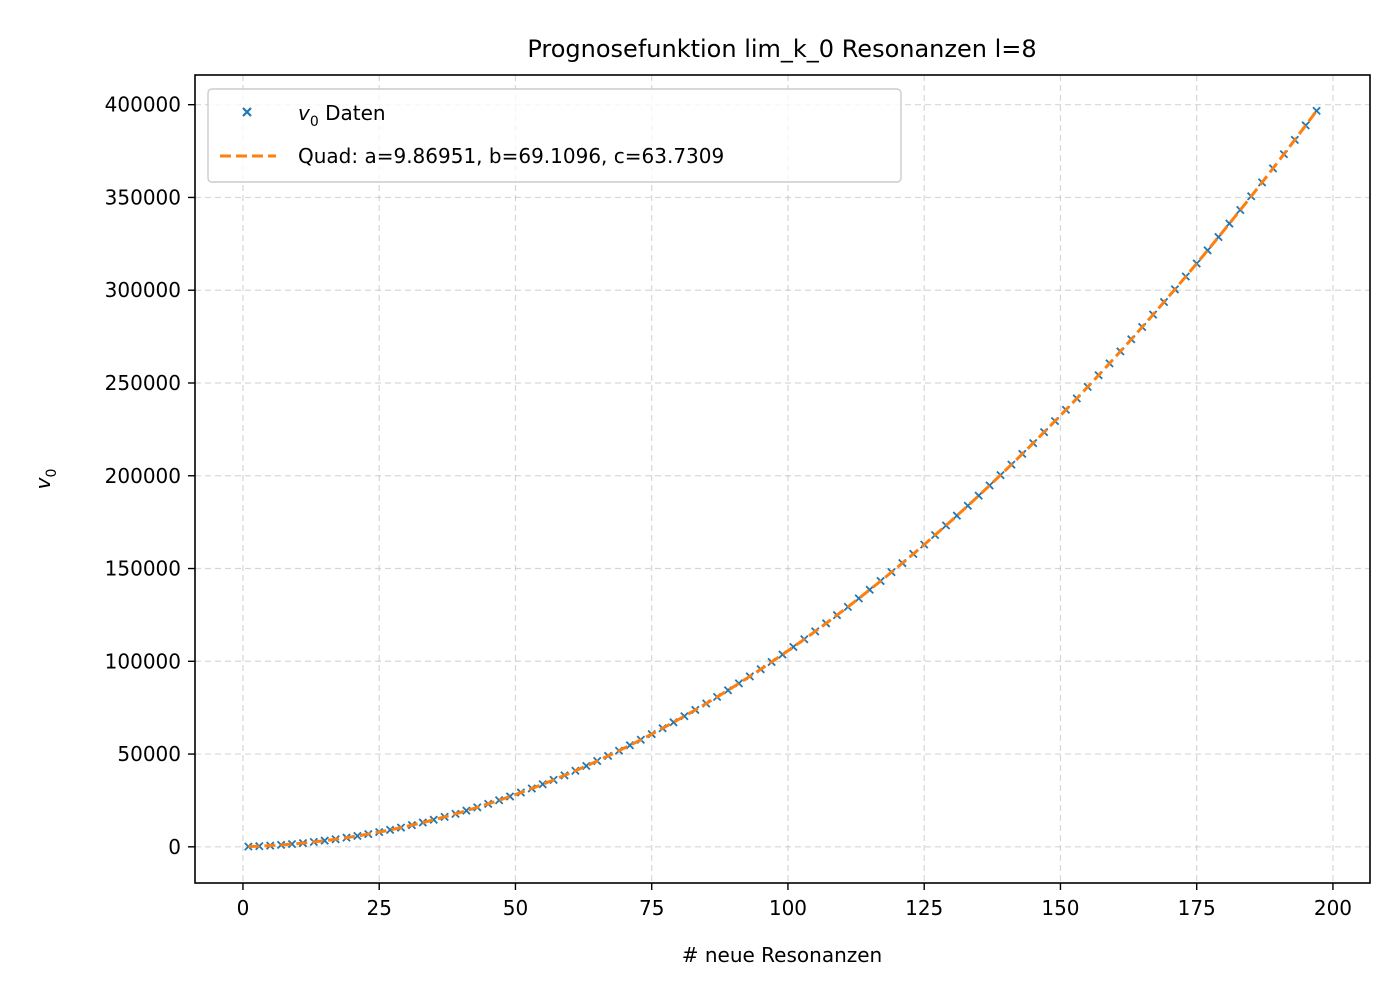 The width and height of the screenshot is (1400, 1000). What do you see at coordinates (1197, 908) in the screenshot?
I see `x-tick-label: 175` at bounding box center [1197, 908].